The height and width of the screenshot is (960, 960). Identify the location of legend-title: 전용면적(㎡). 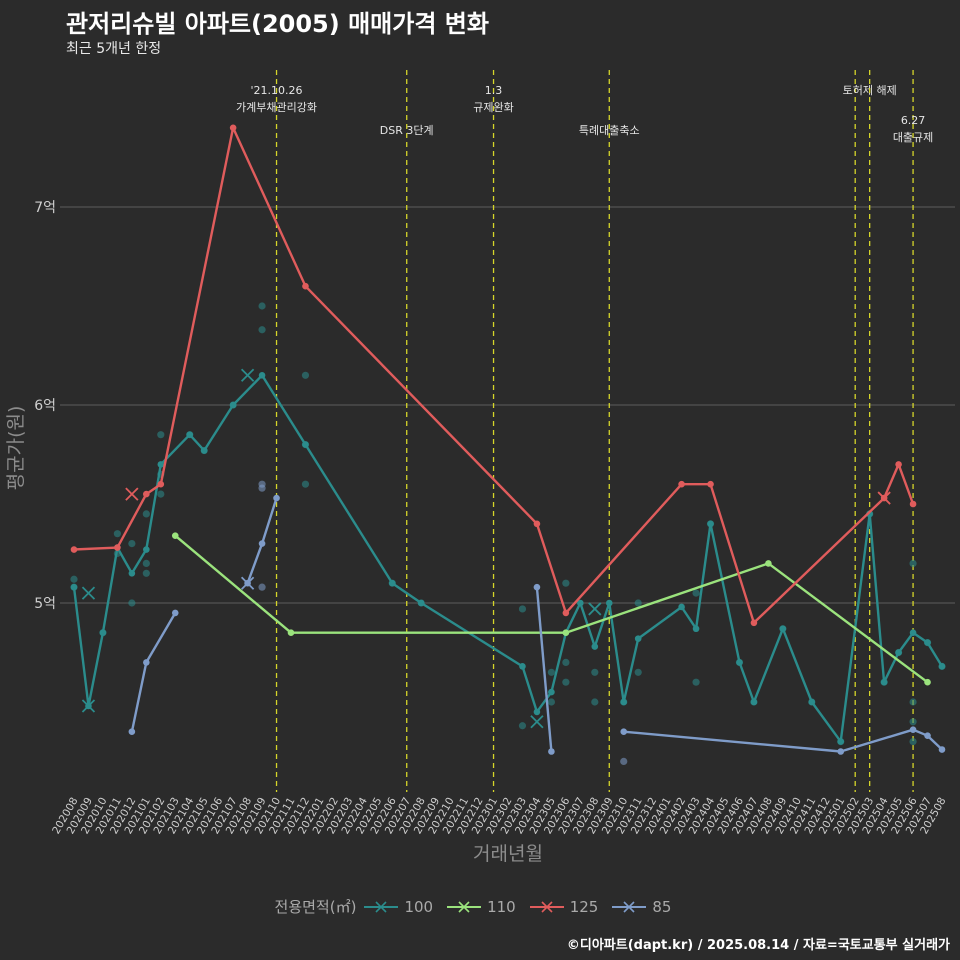
(315, 907).